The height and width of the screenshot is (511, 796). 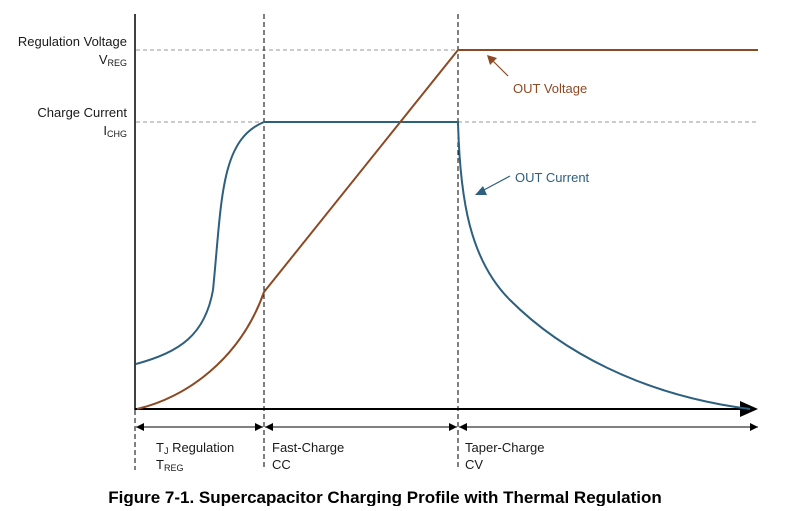 I want to click on vreg-label: VREG, so click(x=113, y=60).